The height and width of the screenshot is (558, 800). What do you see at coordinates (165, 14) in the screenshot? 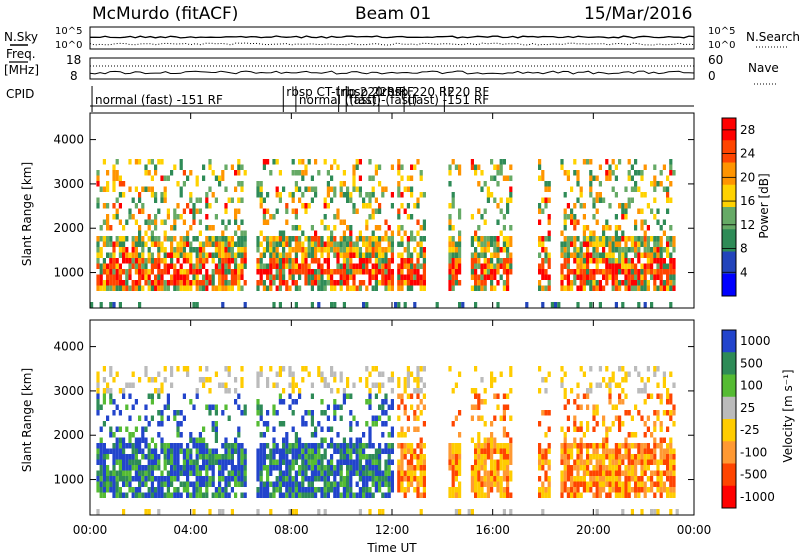
I see `station-title: McMurdo (fitACF)` at bounding box center [165, 14].